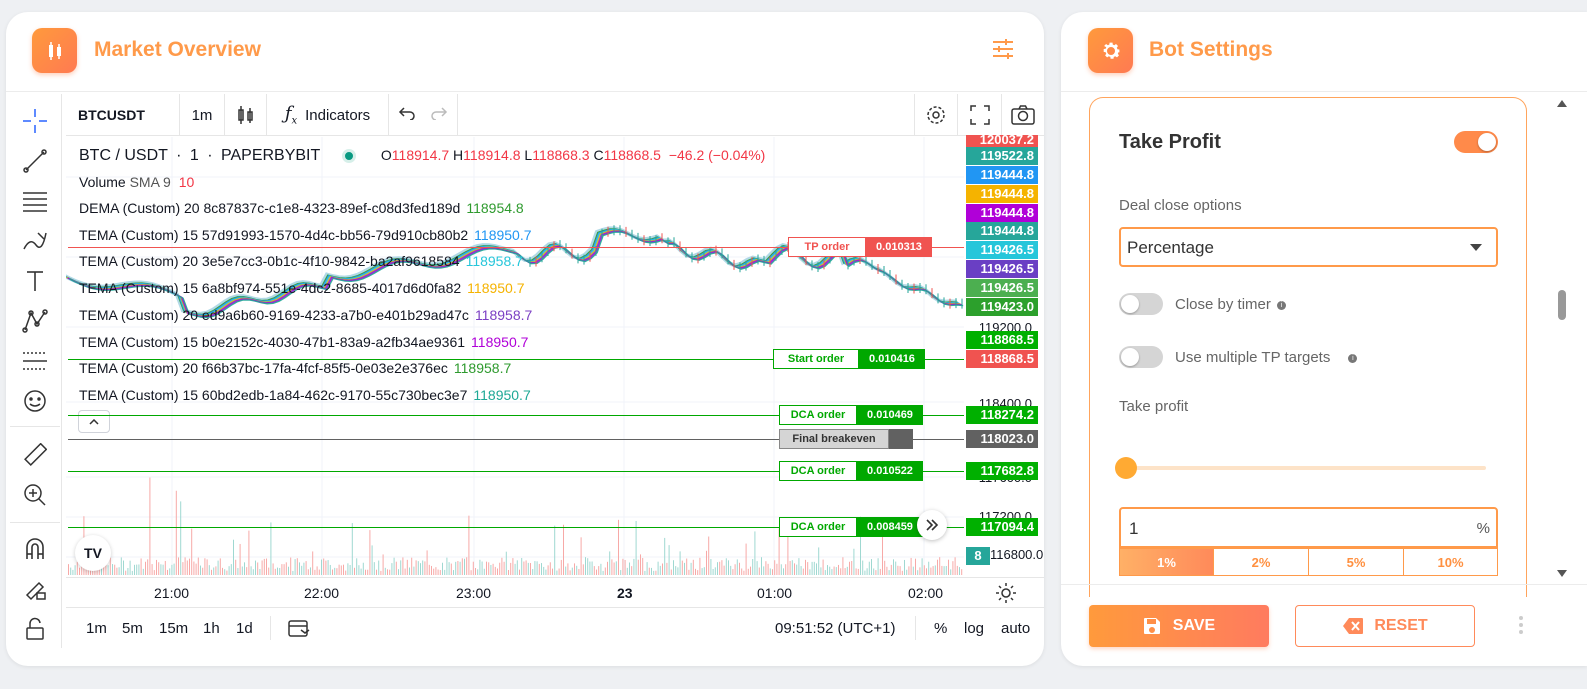  I want to click on date-range-icon, so click(299, 630).